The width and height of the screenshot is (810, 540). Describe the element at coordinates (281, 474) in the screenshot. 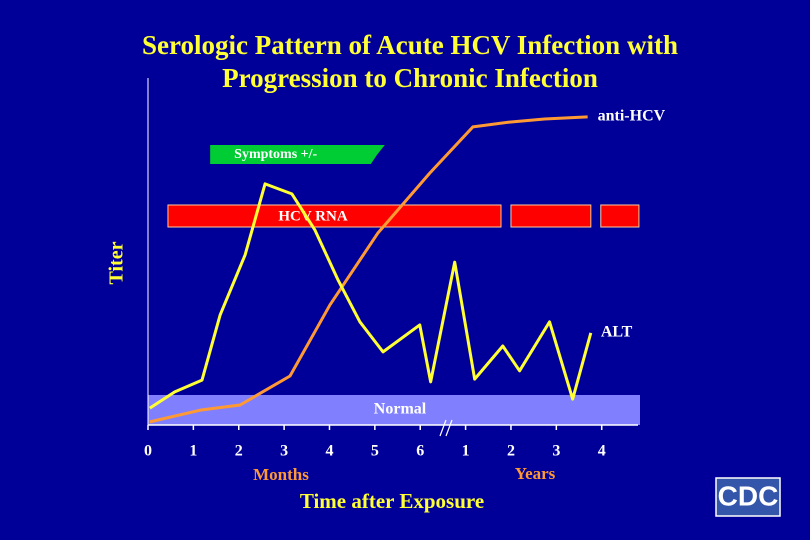

I see `months-label: Months` at that location.